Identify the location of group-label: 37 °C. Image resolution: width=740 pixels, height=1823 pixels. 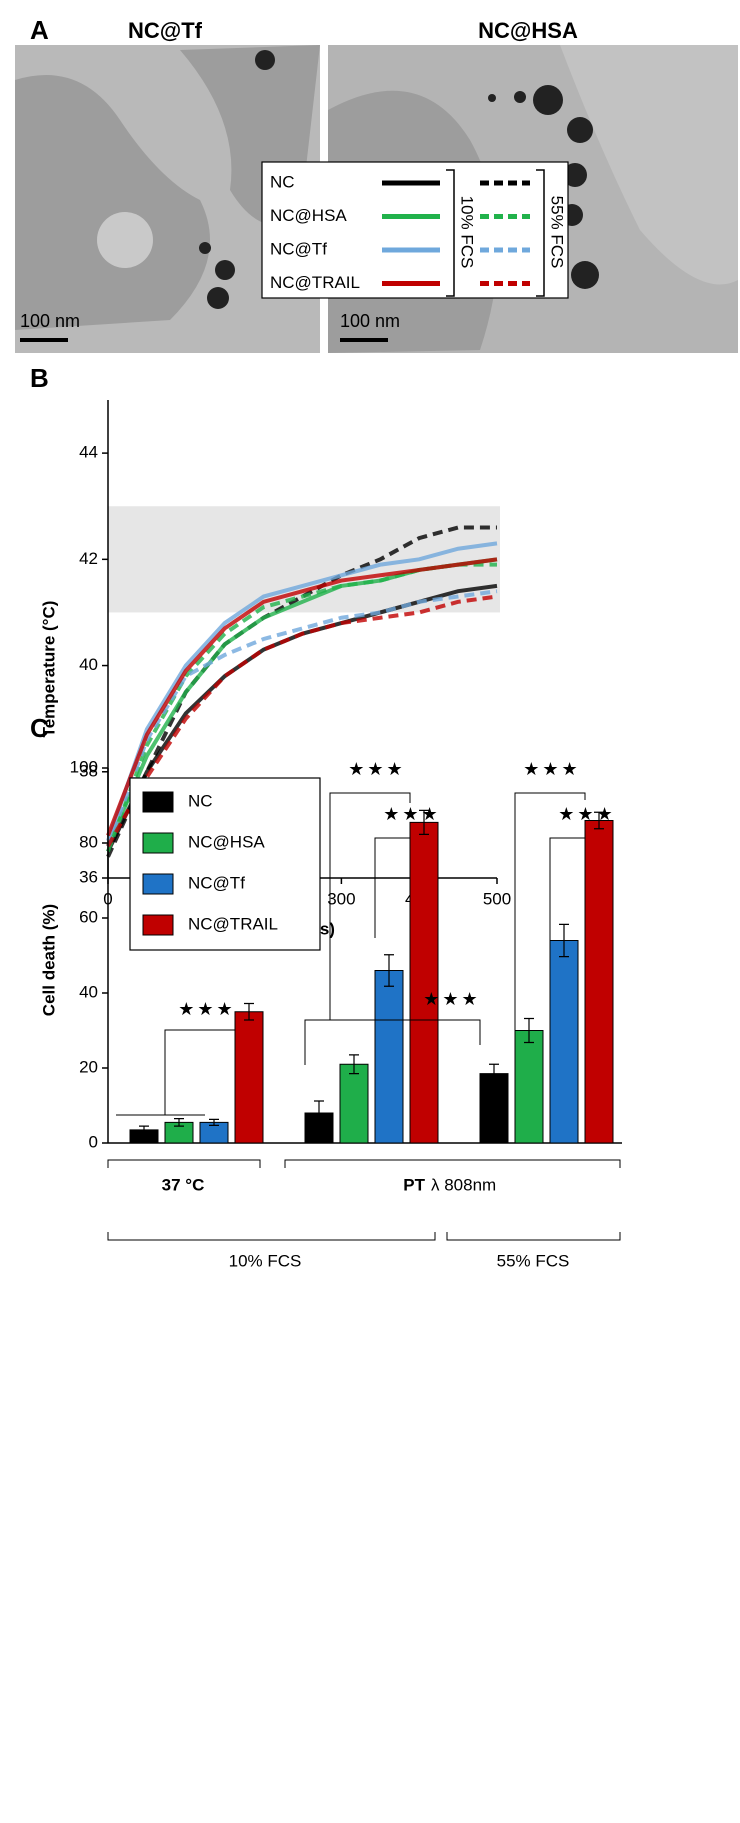
(183, 1184).